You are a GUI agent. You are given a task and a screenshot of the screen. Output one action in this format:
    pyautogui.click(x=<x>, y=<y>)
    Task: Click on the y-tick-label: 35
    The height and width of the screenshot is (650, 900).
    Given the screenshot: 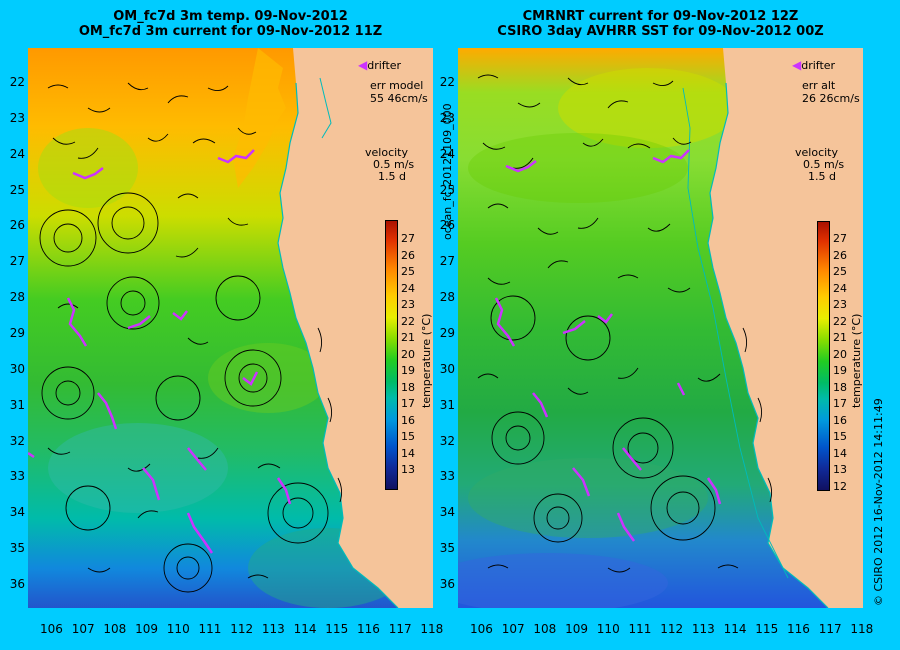 What is the action you would take?
    pyautogui.click(x=447, y=548)
    